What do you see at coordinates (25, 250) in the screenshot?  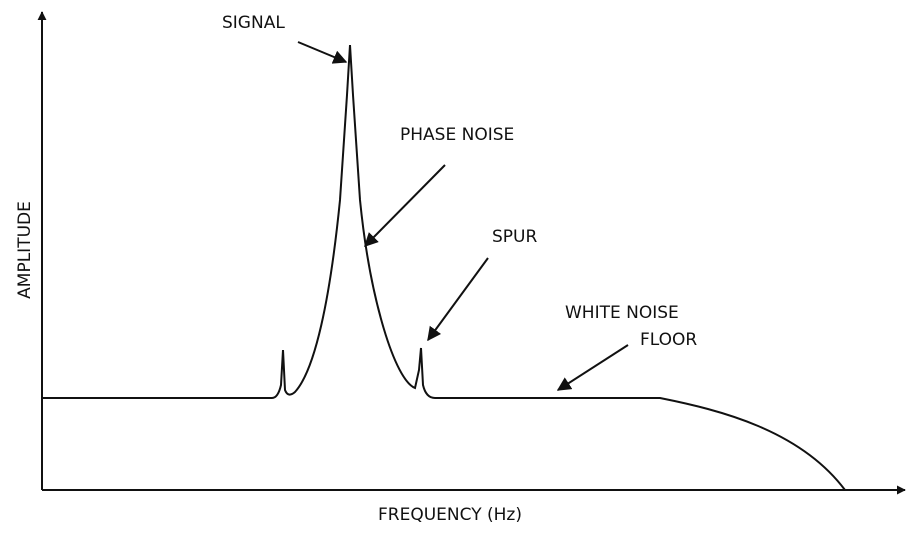 I see `y-axis-label: AMPLITUDE` at bounding box center [25, 250].